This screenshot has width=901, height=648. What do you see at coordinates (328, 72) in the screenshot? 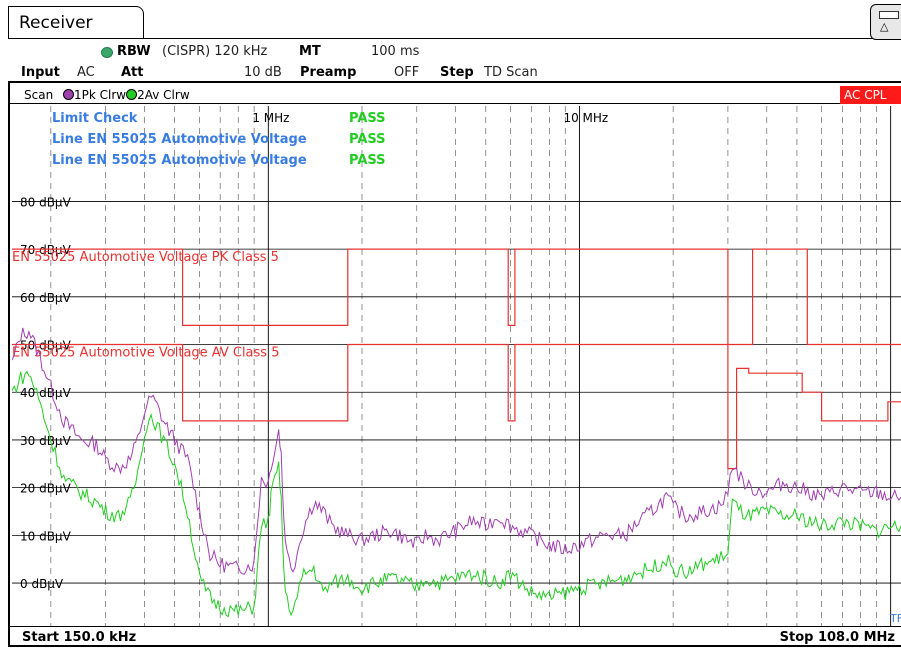
I see `preamp-label: Preamp` at bounding box center [328, 72].